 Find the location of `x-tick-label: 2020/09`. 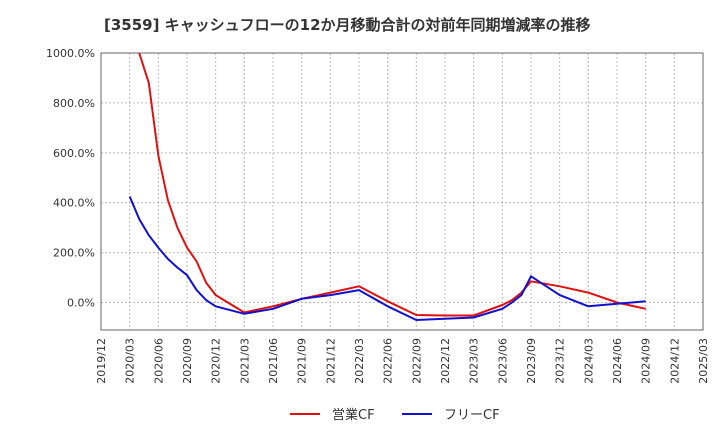

x-tick-label: 2020/09 is located at coordinates (187, 361).